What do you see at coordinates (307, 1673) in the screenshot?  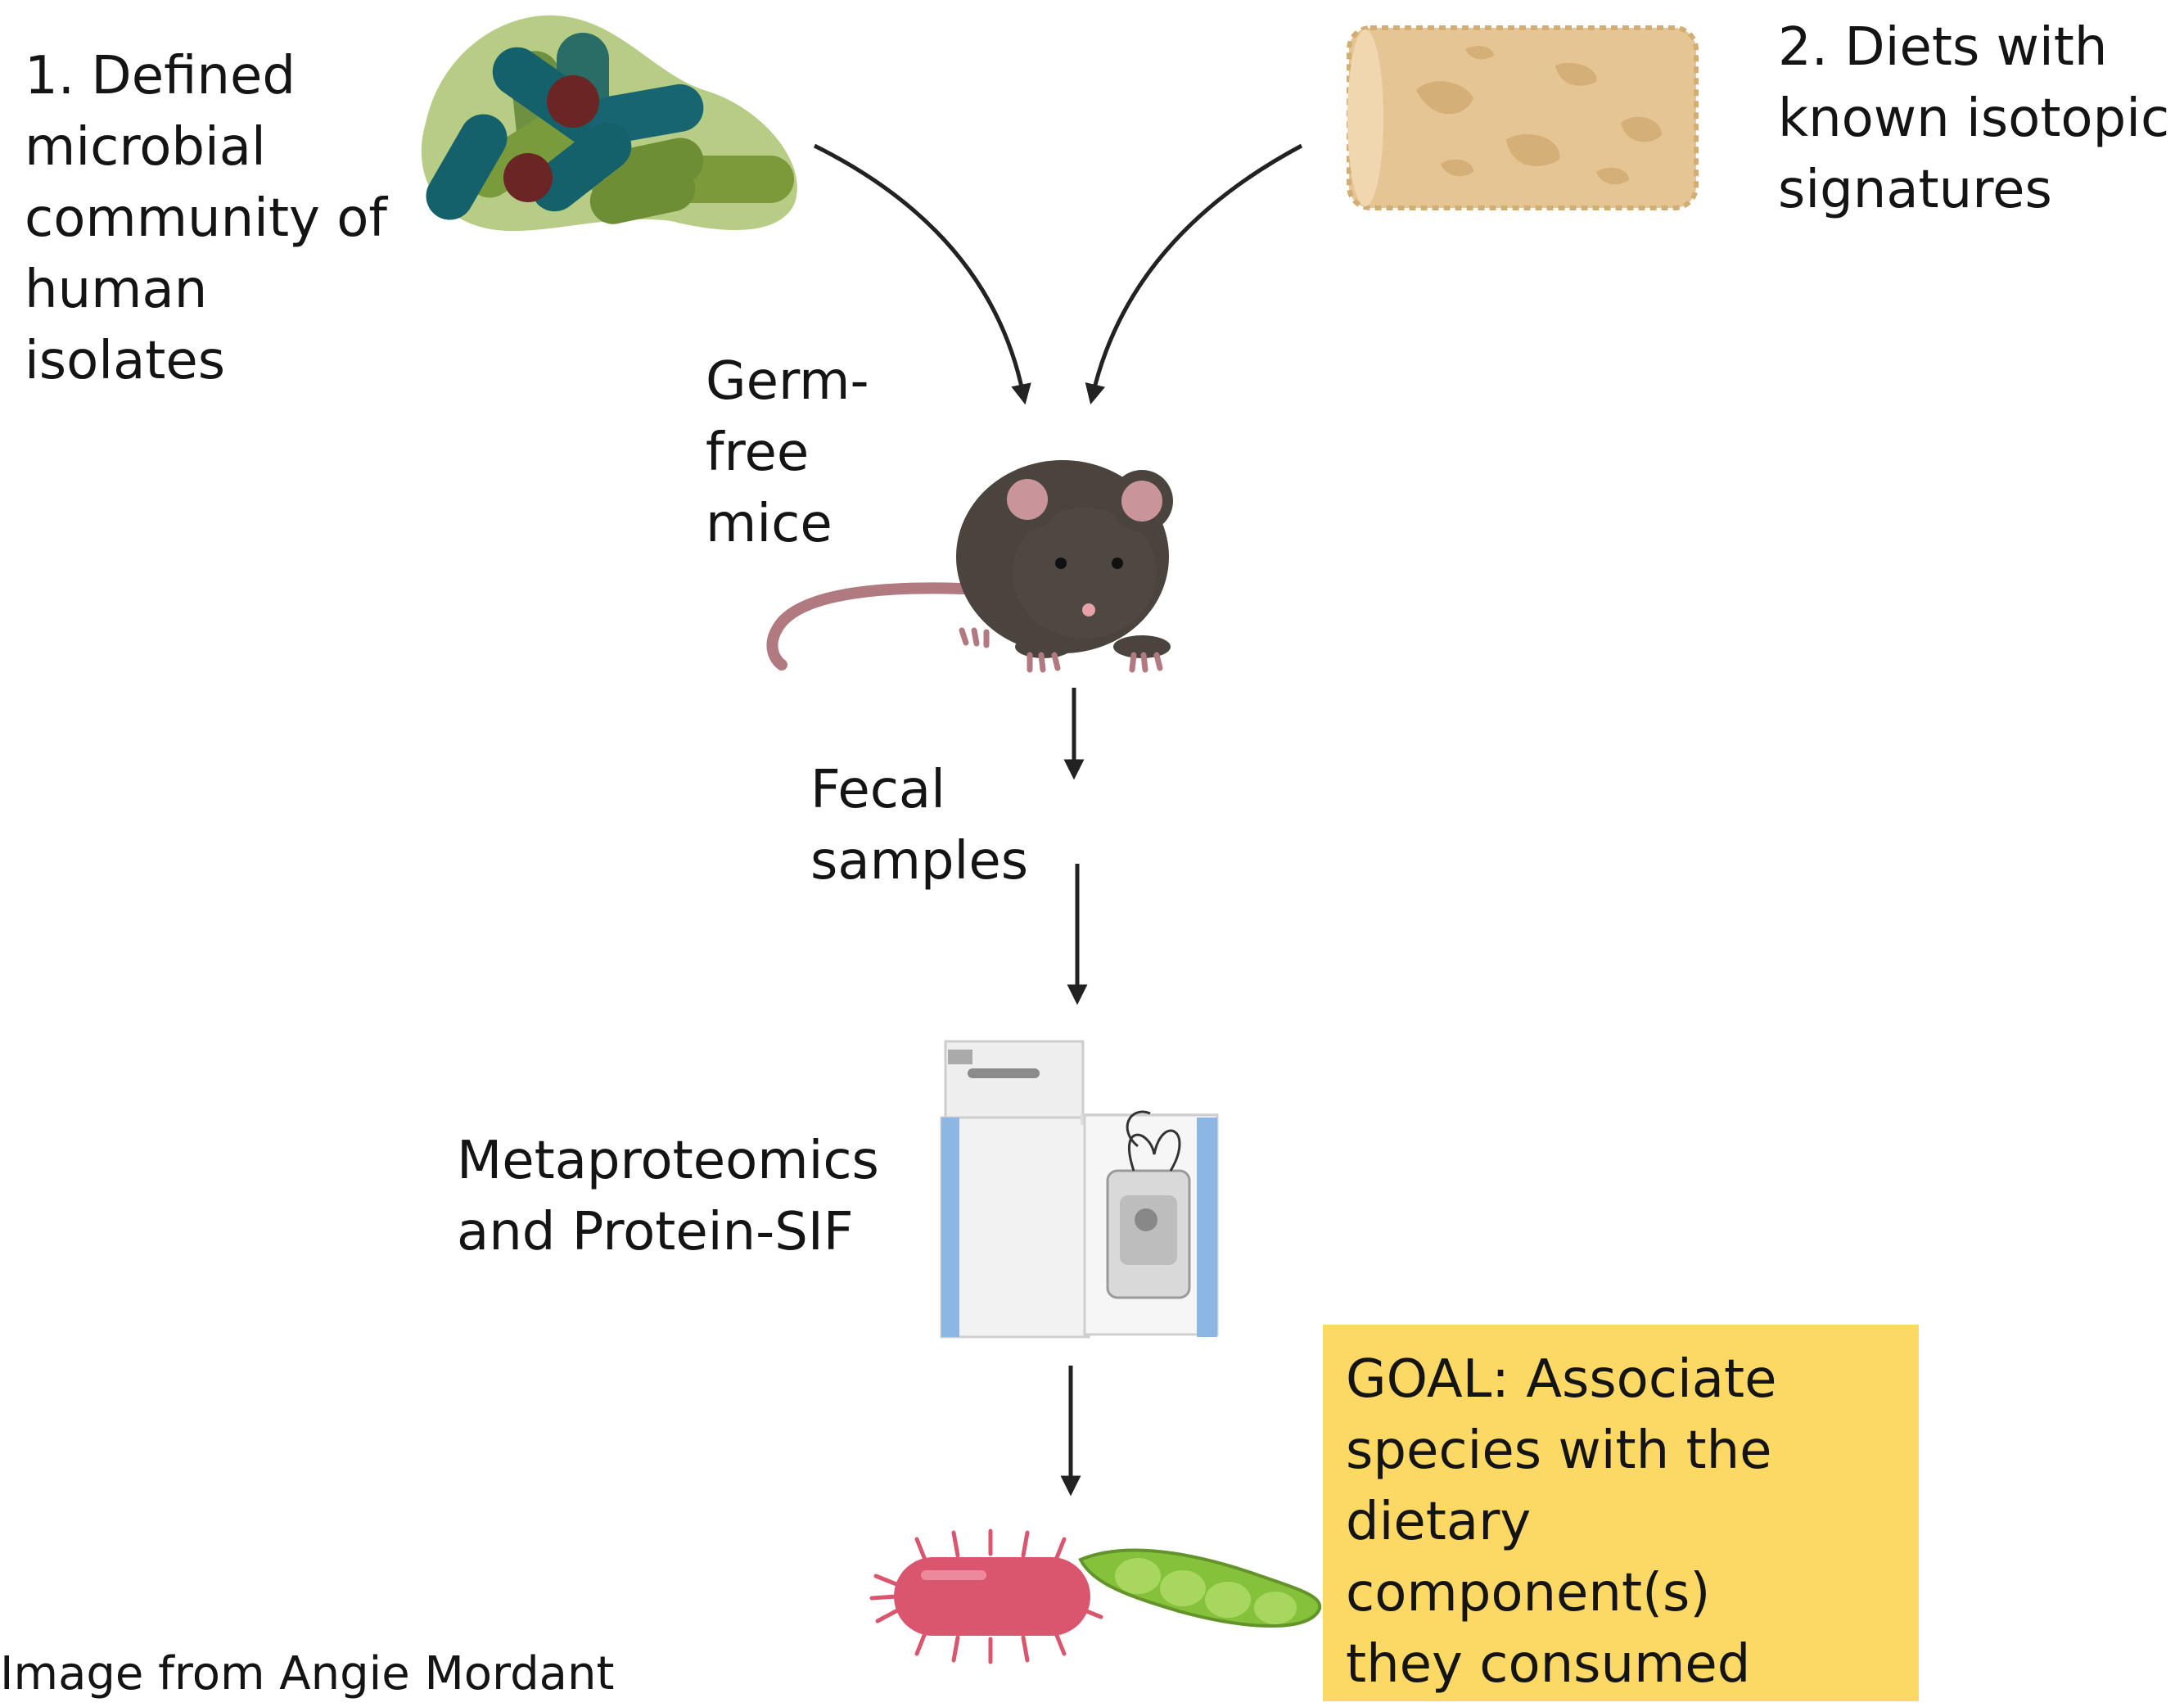 I see `image-credit: Image from Angie Mordant` at bounding box center [307, 1673].